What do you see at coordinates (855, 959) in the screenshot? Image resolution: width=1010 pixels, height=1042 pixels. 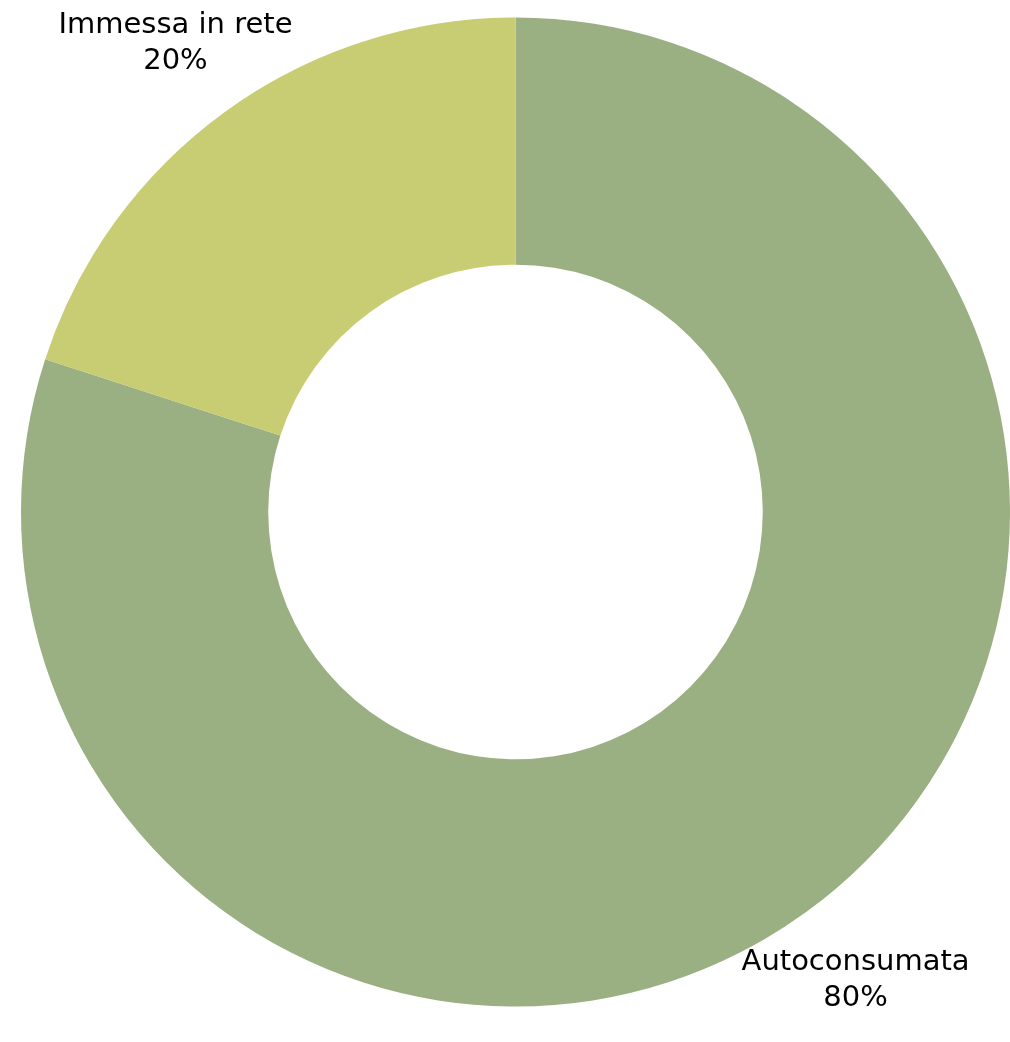 I see `slice-label: Autoconsumata` at bounding box center [855, 959].